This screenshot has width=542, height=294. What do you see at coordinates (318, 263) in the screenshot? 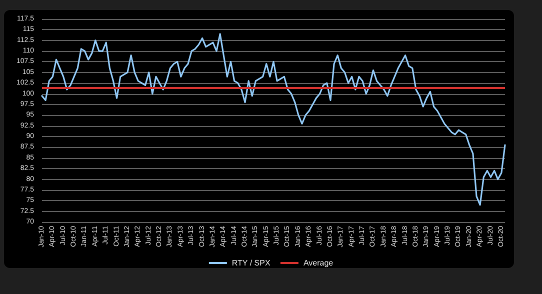
I see `legend-label: Average` at bounding box center [318, 263].